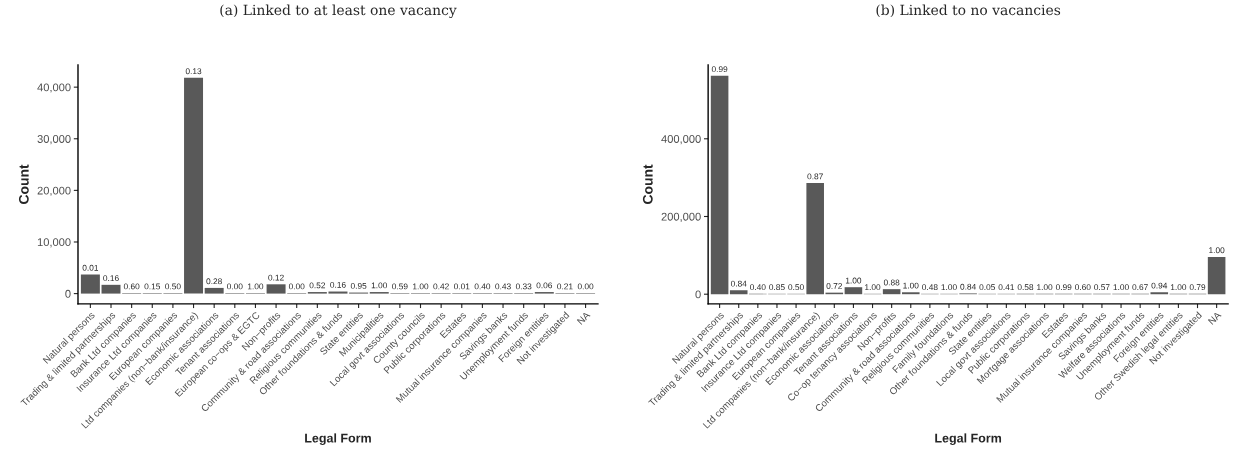  Describe the element at coordinates (777, 287) in the screenshot. I see `annotation: 0.85` at that location.